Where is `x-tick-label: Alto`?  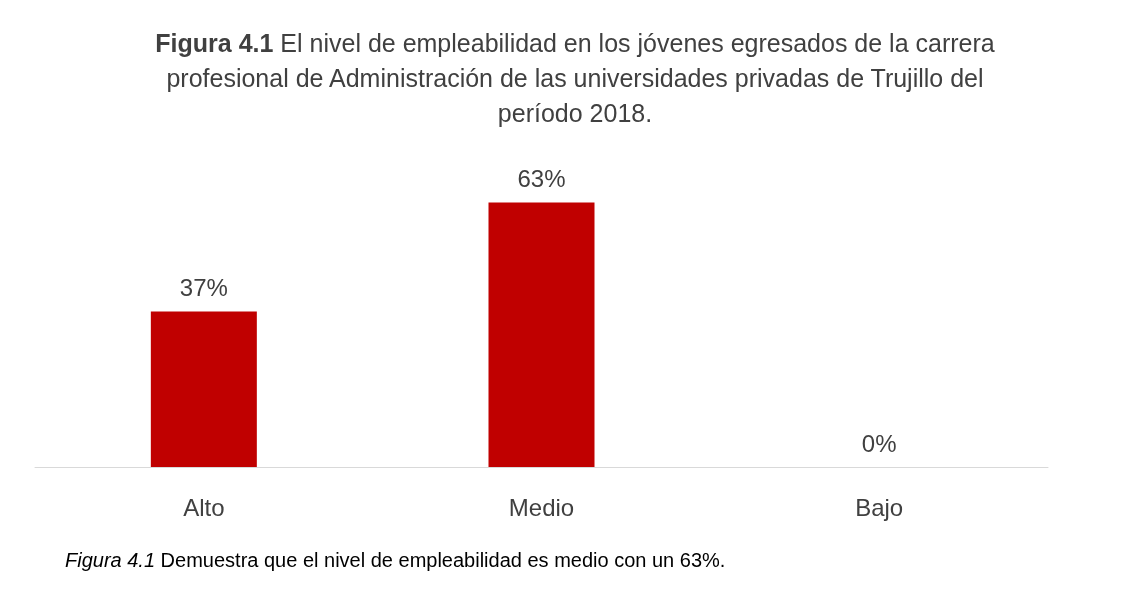 x-tick-label: Alto is located at coordinates (204, 507).